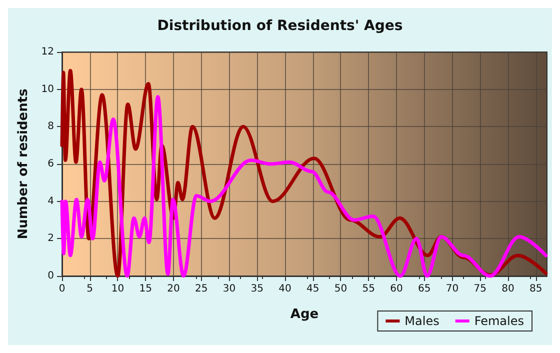  What do you see at coordinates (508, 289) in the screenshot?
I see `x-tick-label: 80` at bounding box center [508, 289].